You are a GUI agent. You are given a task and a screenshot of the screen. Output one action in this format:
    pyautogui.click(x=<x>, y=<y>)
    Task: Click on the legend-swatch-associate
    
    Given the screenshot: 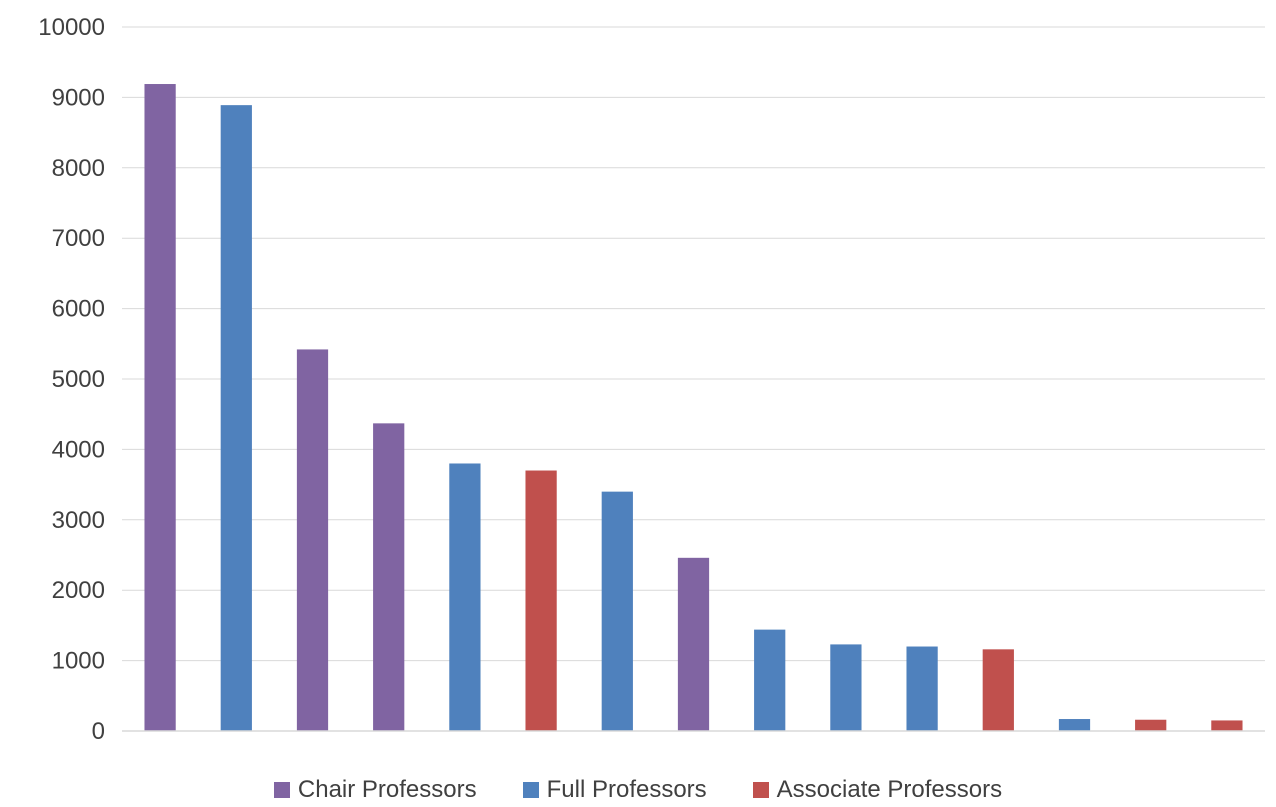 What is the action you would take?
    pyautogui.click(x=760, y=790)
    